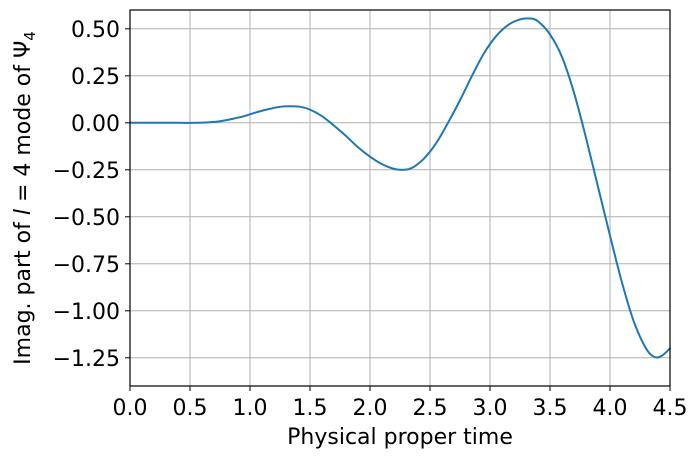 The width and height of the screenshot is (700, 460). Describe the element at coordinates (30, 36) in the screenshot. I see `y-axis-label-psi-subscript: 4` at that location.